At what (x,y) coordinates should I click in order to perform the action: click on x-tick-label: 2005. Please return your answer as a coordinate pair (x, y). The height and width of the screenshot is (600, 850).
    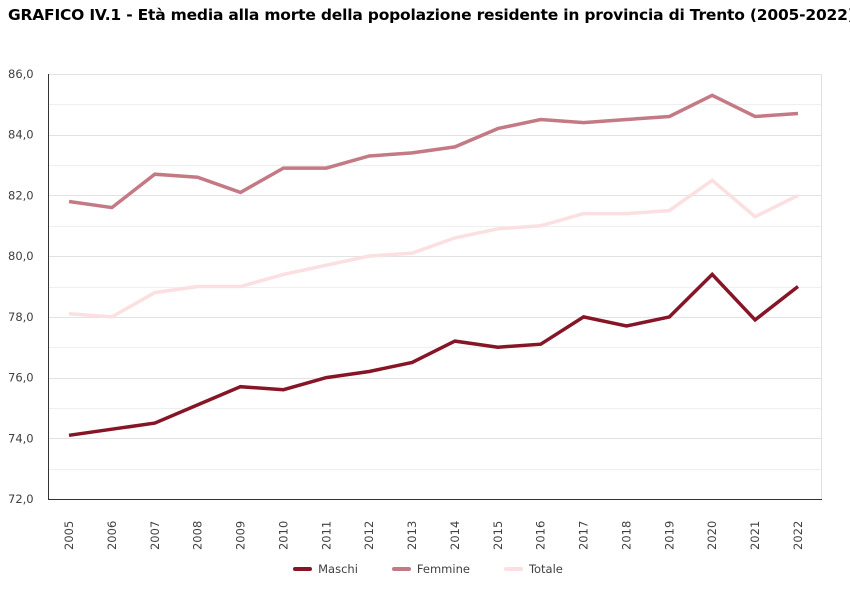
    Looking at the image, I should click on (69, 535).